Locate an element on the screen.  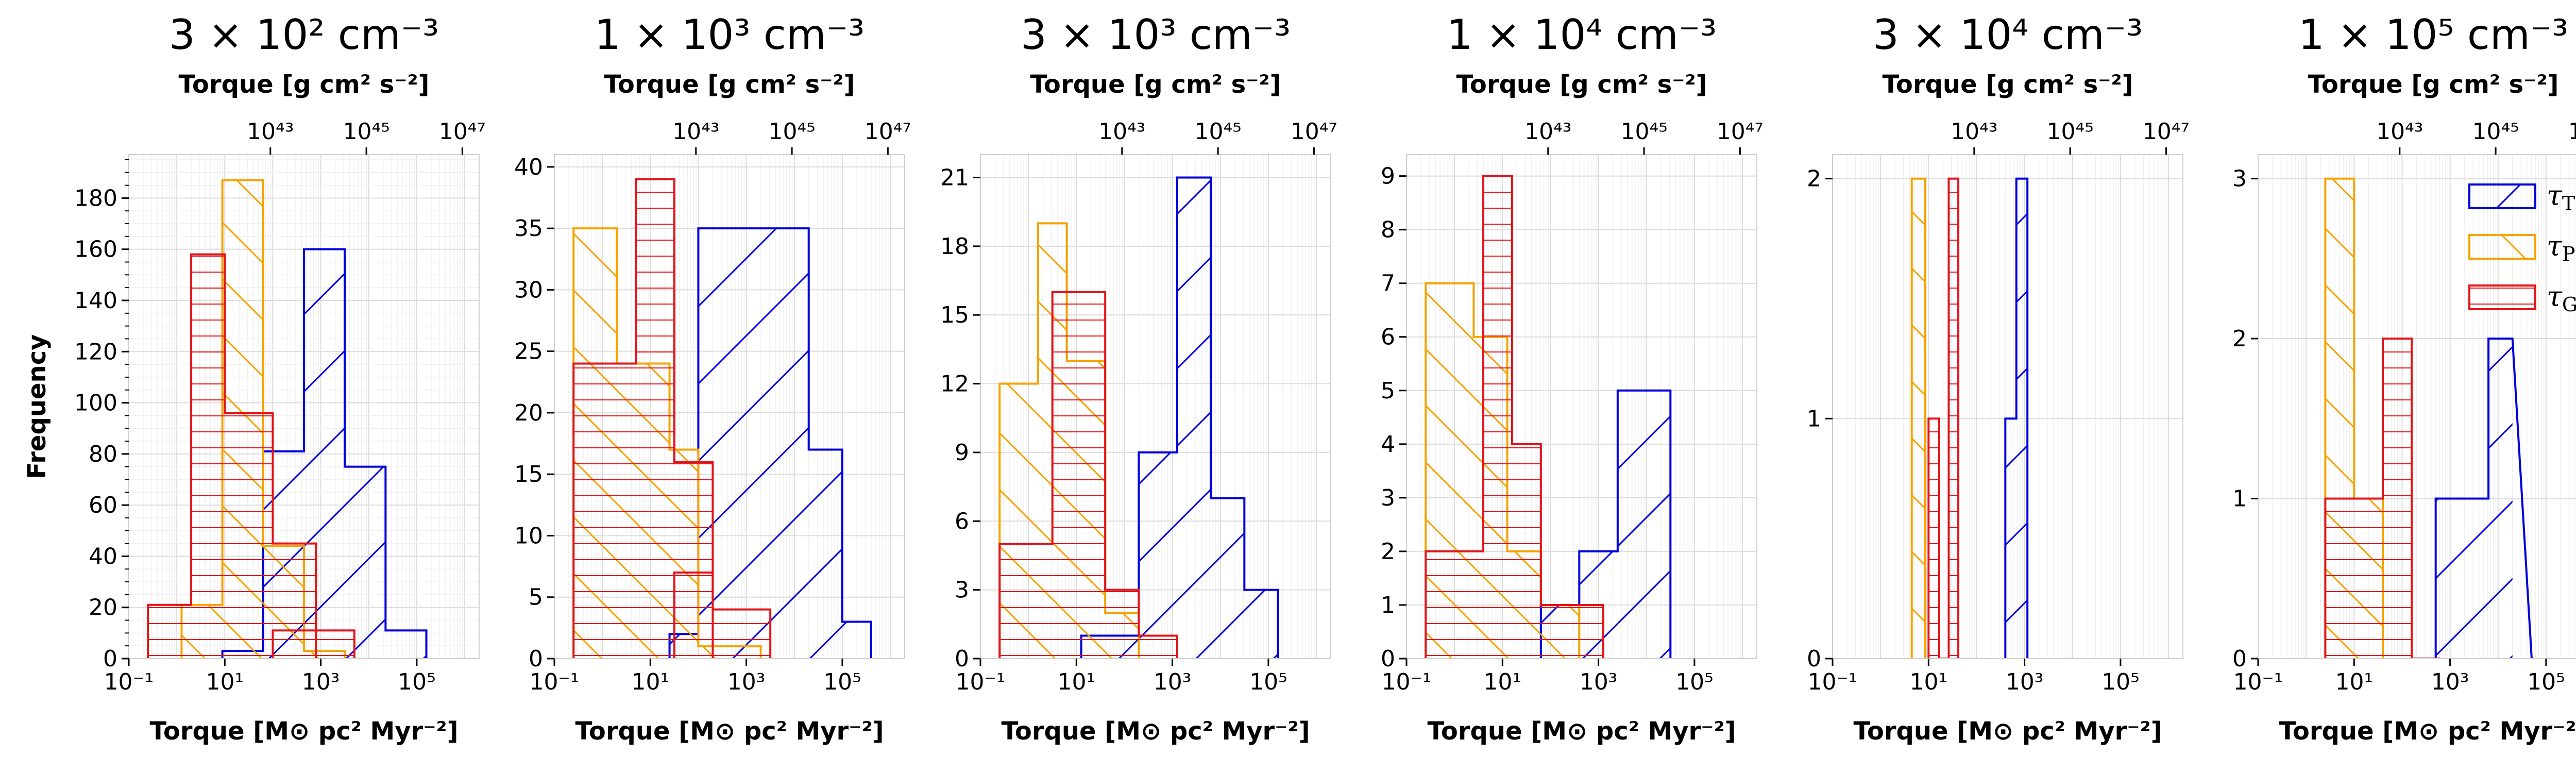
y-tick-label: 2 is located at coordinates (1814, 179).